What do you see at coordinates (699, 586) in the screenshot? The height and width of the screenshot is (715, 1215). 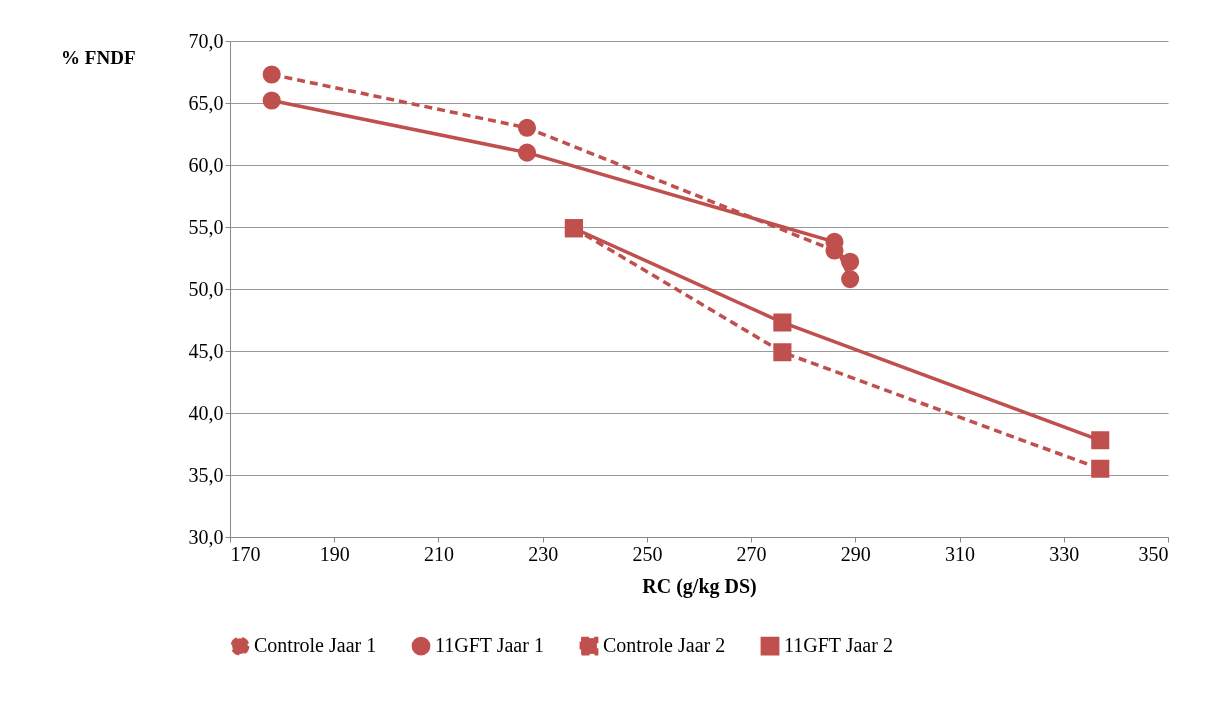 I see `x-axis-title: RC (g/kg DS)` at bounding box center [699, 586].